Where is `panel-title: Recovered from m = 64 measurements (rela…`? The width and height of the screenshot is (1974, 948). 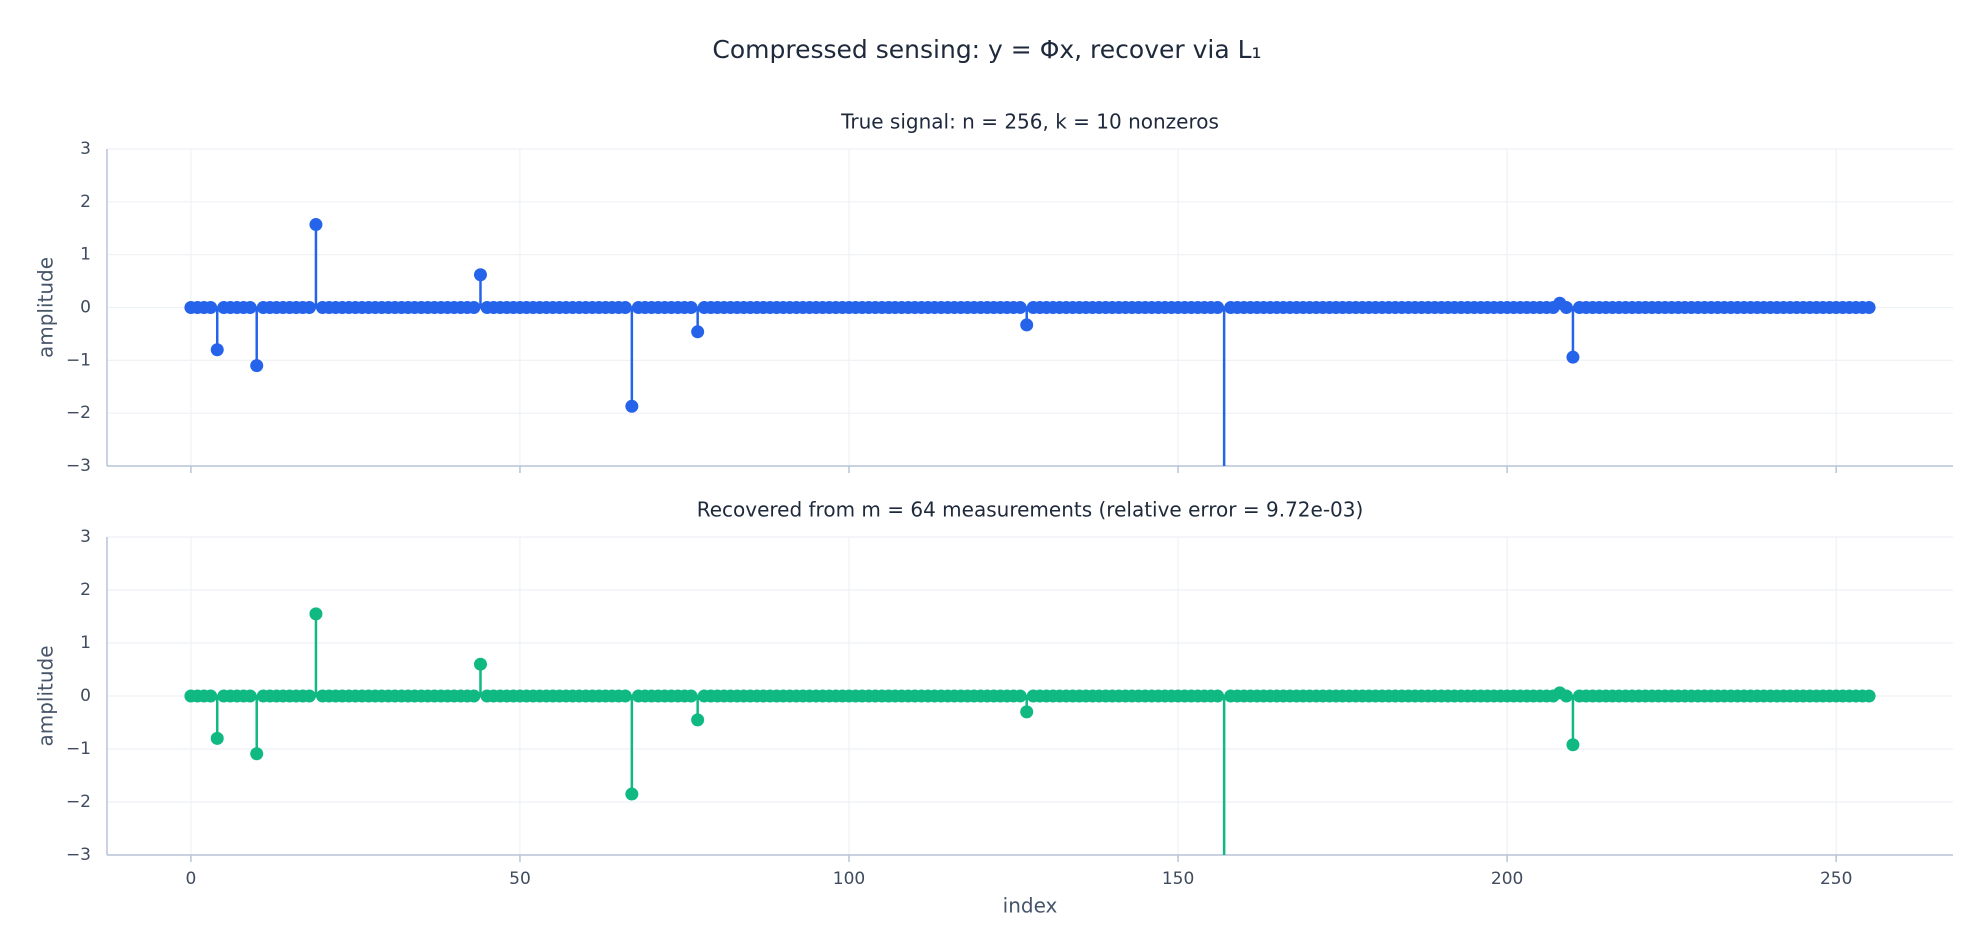 panel-title: Recovered from m = 64 measurements (rela… is located at coordinates (1030, 510).